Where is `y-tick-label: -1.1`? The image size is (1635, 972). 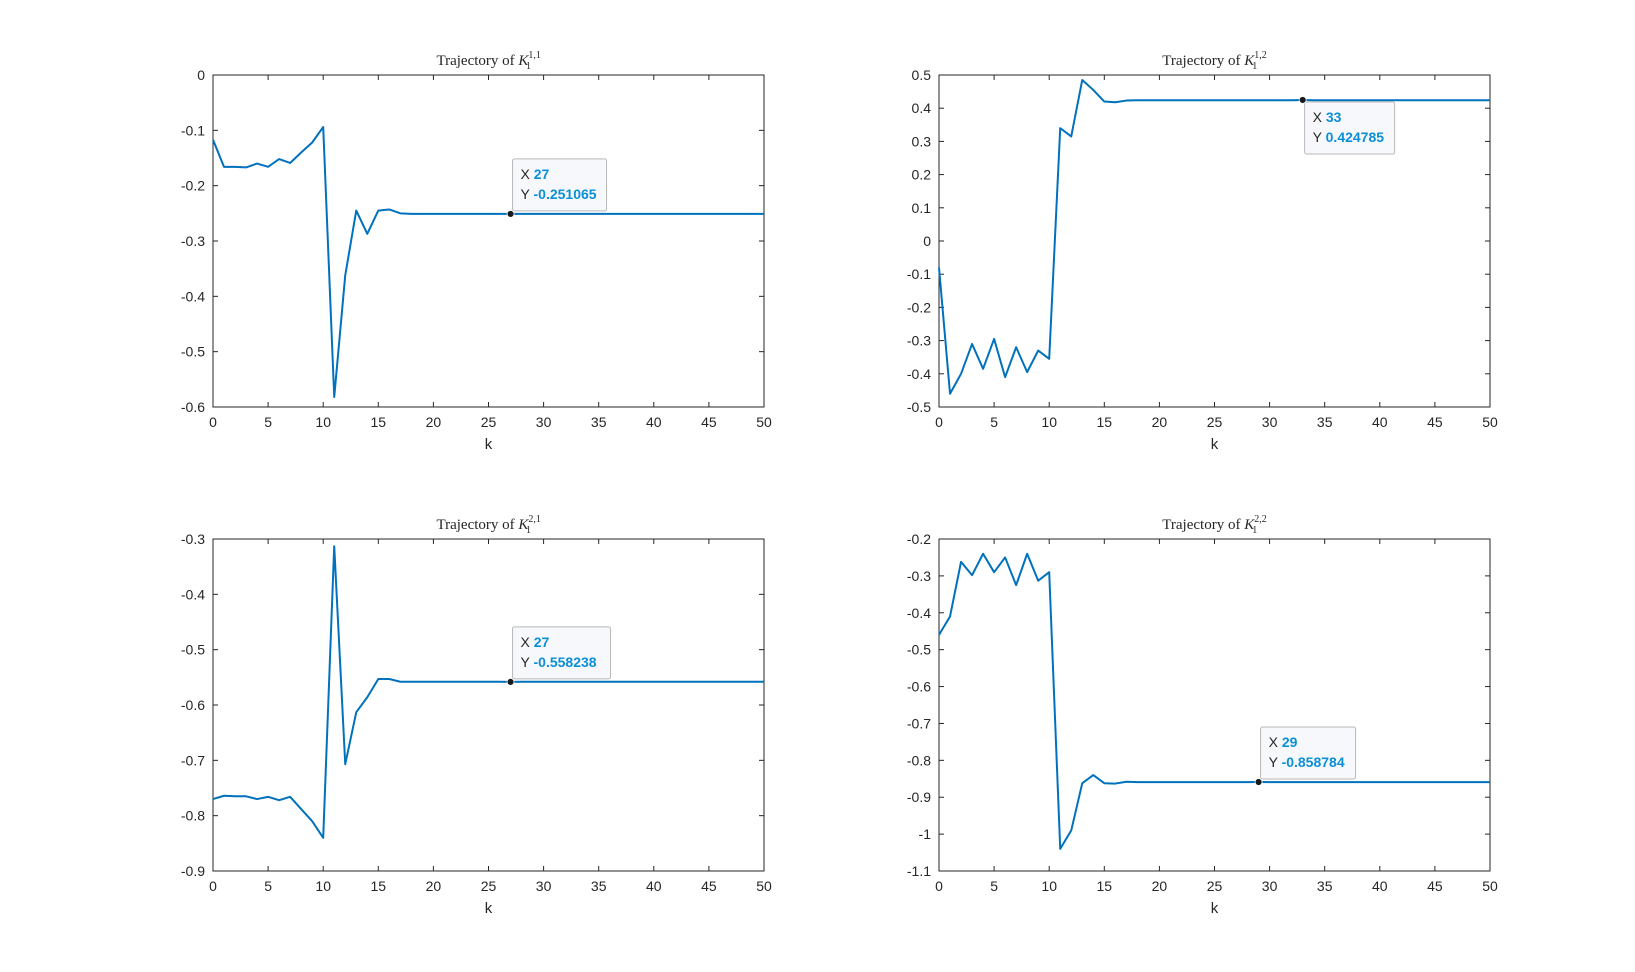
y-tick-label: -1.1 is located at coordinates (919, 871).